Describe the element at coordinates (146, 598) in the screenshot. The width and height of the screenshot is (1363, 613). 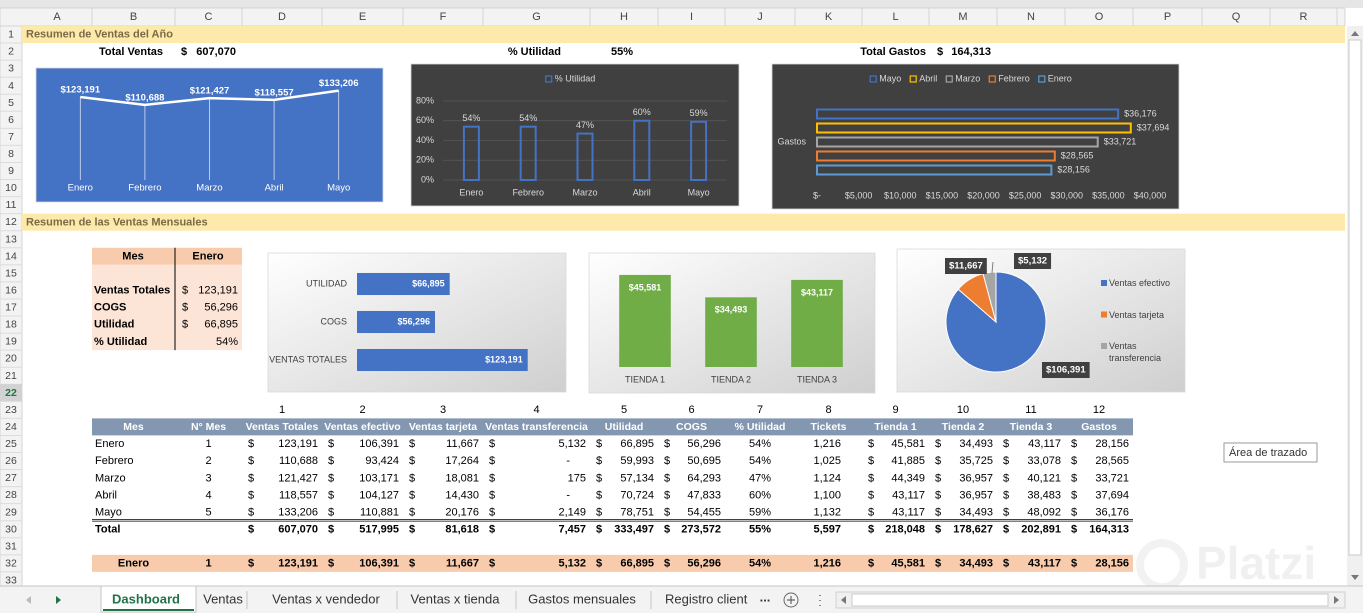
I see `sheet-tab: Dashboard` at that location.